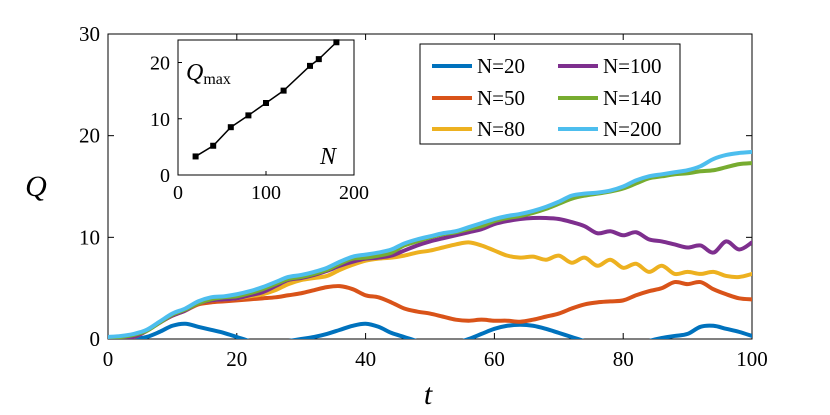  I want to click on inset-y-tick-label: 0, so click(165, 176).